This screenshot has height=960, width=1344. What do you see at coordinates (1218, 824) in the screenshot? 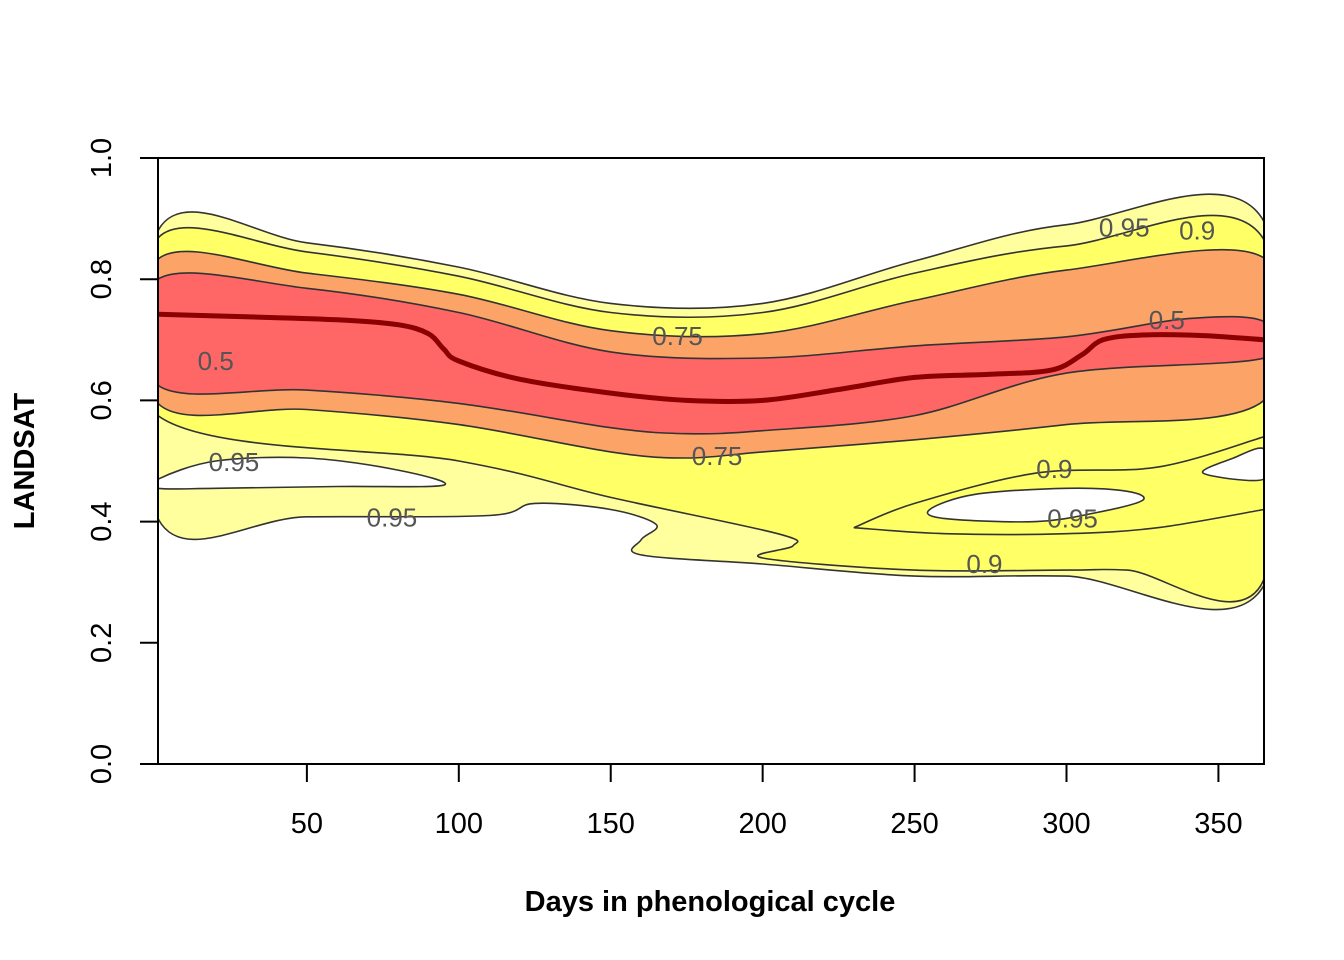
I see `x-tick-label: 350` at bounding box center [1218, 824].